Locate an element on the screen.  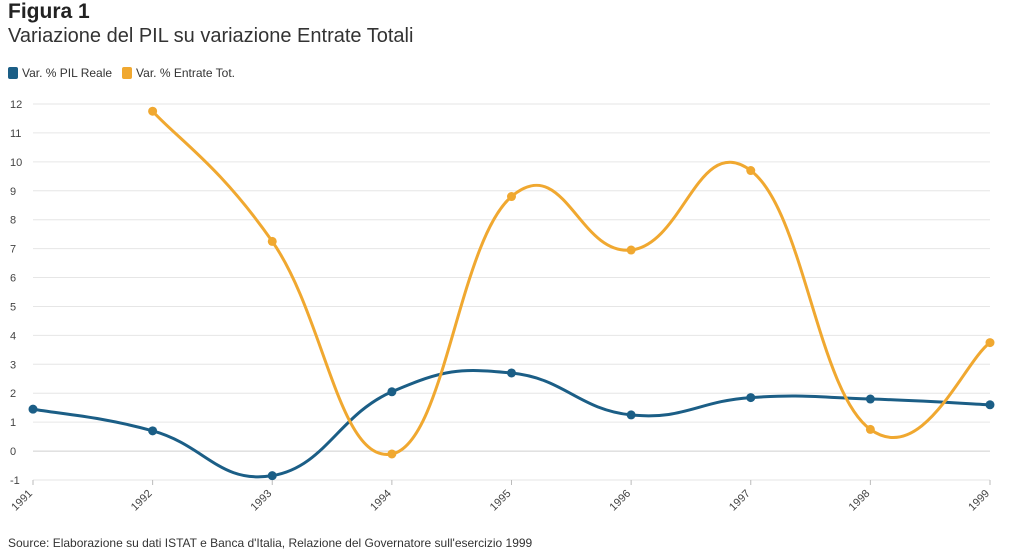
y-tick-label: 10 is located at coordinates (16, 163).